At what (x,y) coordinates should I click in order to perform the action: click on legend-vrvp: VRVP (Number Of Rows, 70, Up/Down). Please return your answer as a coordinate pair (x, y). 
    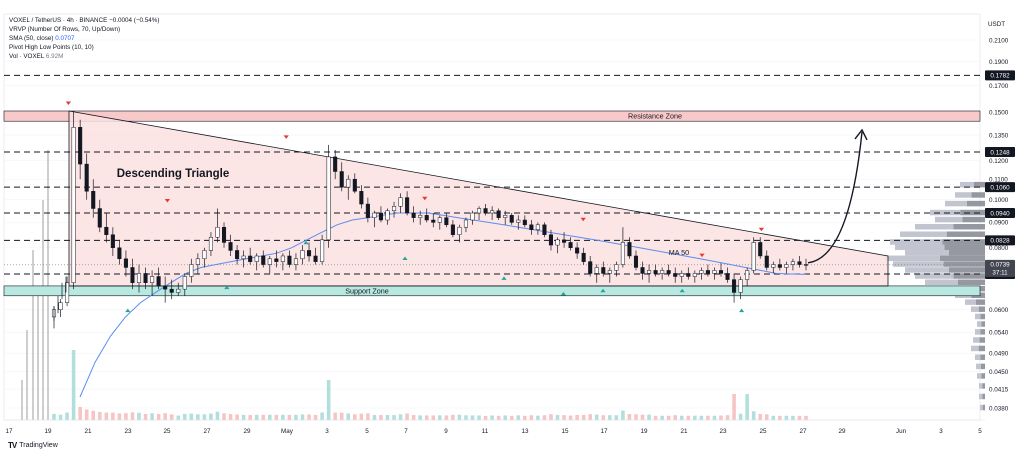
    Looking at the image, I should click on (65, 29).